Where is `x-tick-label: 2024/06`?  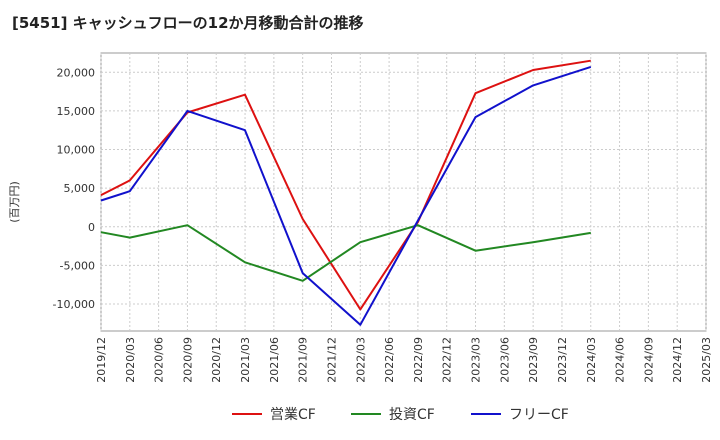 x-tick-label: 2024/06 is located at coordinates (620, 360).